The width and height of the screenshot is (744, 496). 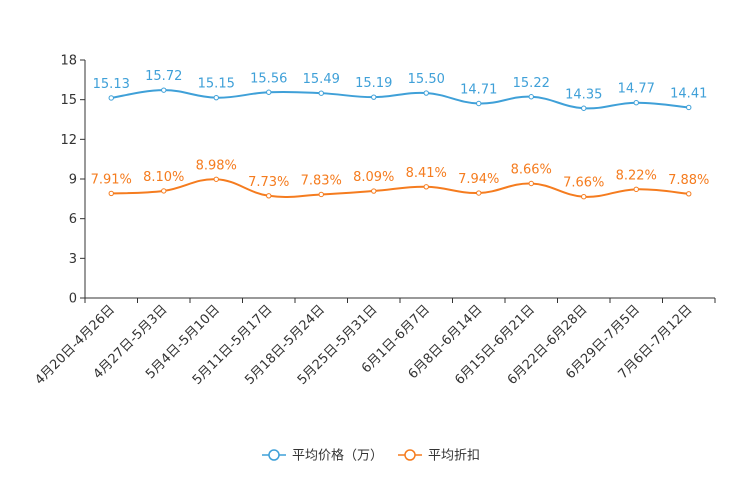 What do you see at coordinates (400, 188) in the screenshot?
I see `discount-series-line` at bounding box center [400, 188].